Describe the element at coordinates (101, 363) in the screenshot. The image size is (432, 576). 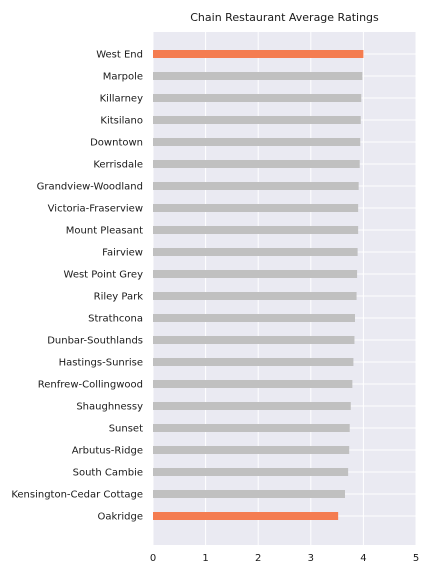
I see `category-label: Hastings-Sunrise` at that location.